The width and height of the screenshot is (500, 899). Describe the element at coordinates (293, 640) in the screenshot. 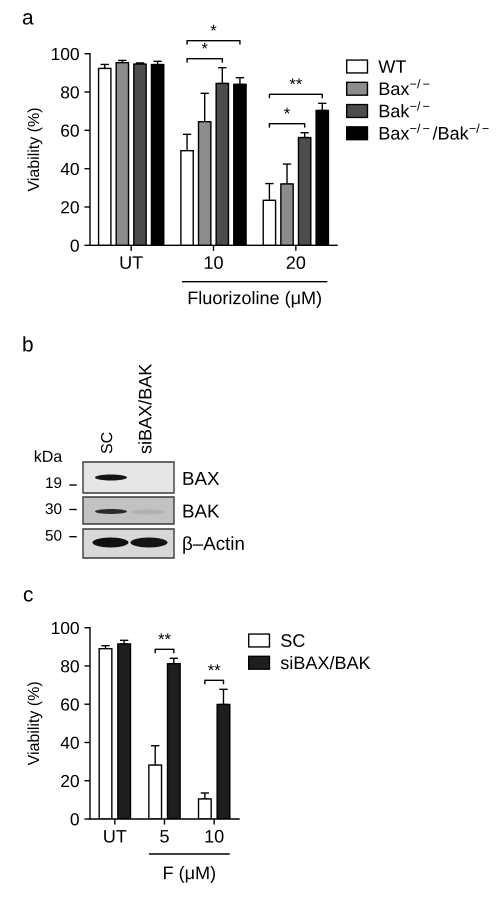

I see `legend-label: SC` at that location.